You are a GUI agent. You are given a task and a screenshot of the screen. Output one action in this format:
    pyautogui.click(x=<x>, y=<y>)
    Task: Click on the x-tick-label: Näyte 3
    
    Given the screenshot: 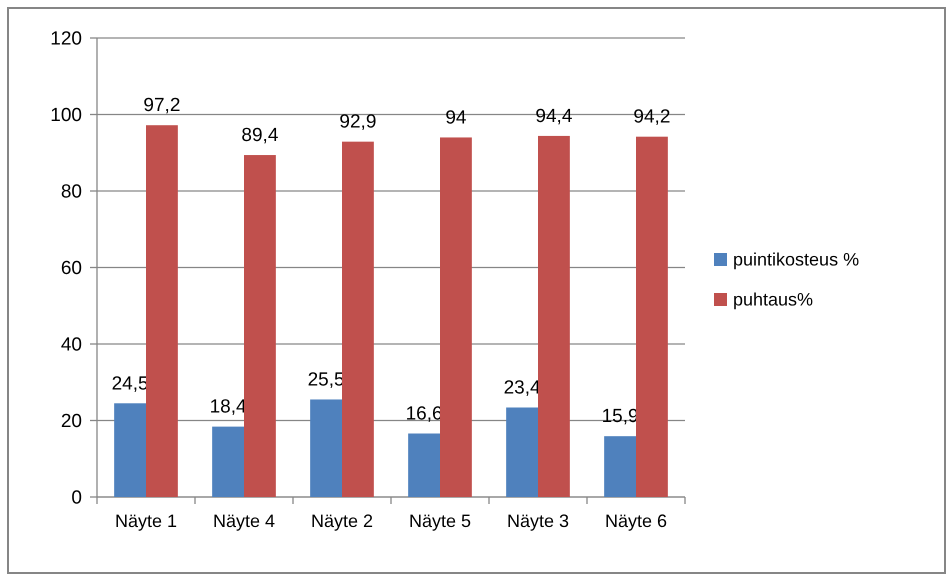 What is the action you would take?
    pyautogui.click(x=538, y=521)
    